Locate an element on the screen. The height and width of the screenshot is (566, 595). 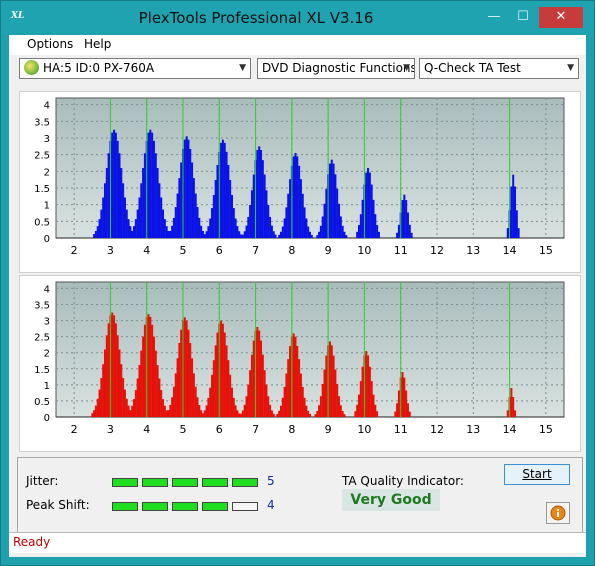
function-select: DVD Diagnostic Functions ▼ is located at coordinates (336, 68).